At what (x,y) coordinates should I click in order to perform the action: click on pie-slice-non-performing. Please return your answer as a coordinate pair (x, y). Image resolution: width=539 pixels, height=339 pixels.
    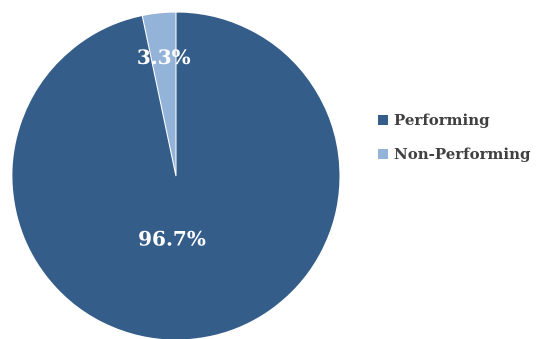
    Looking at the image, I should click on (159, 94).